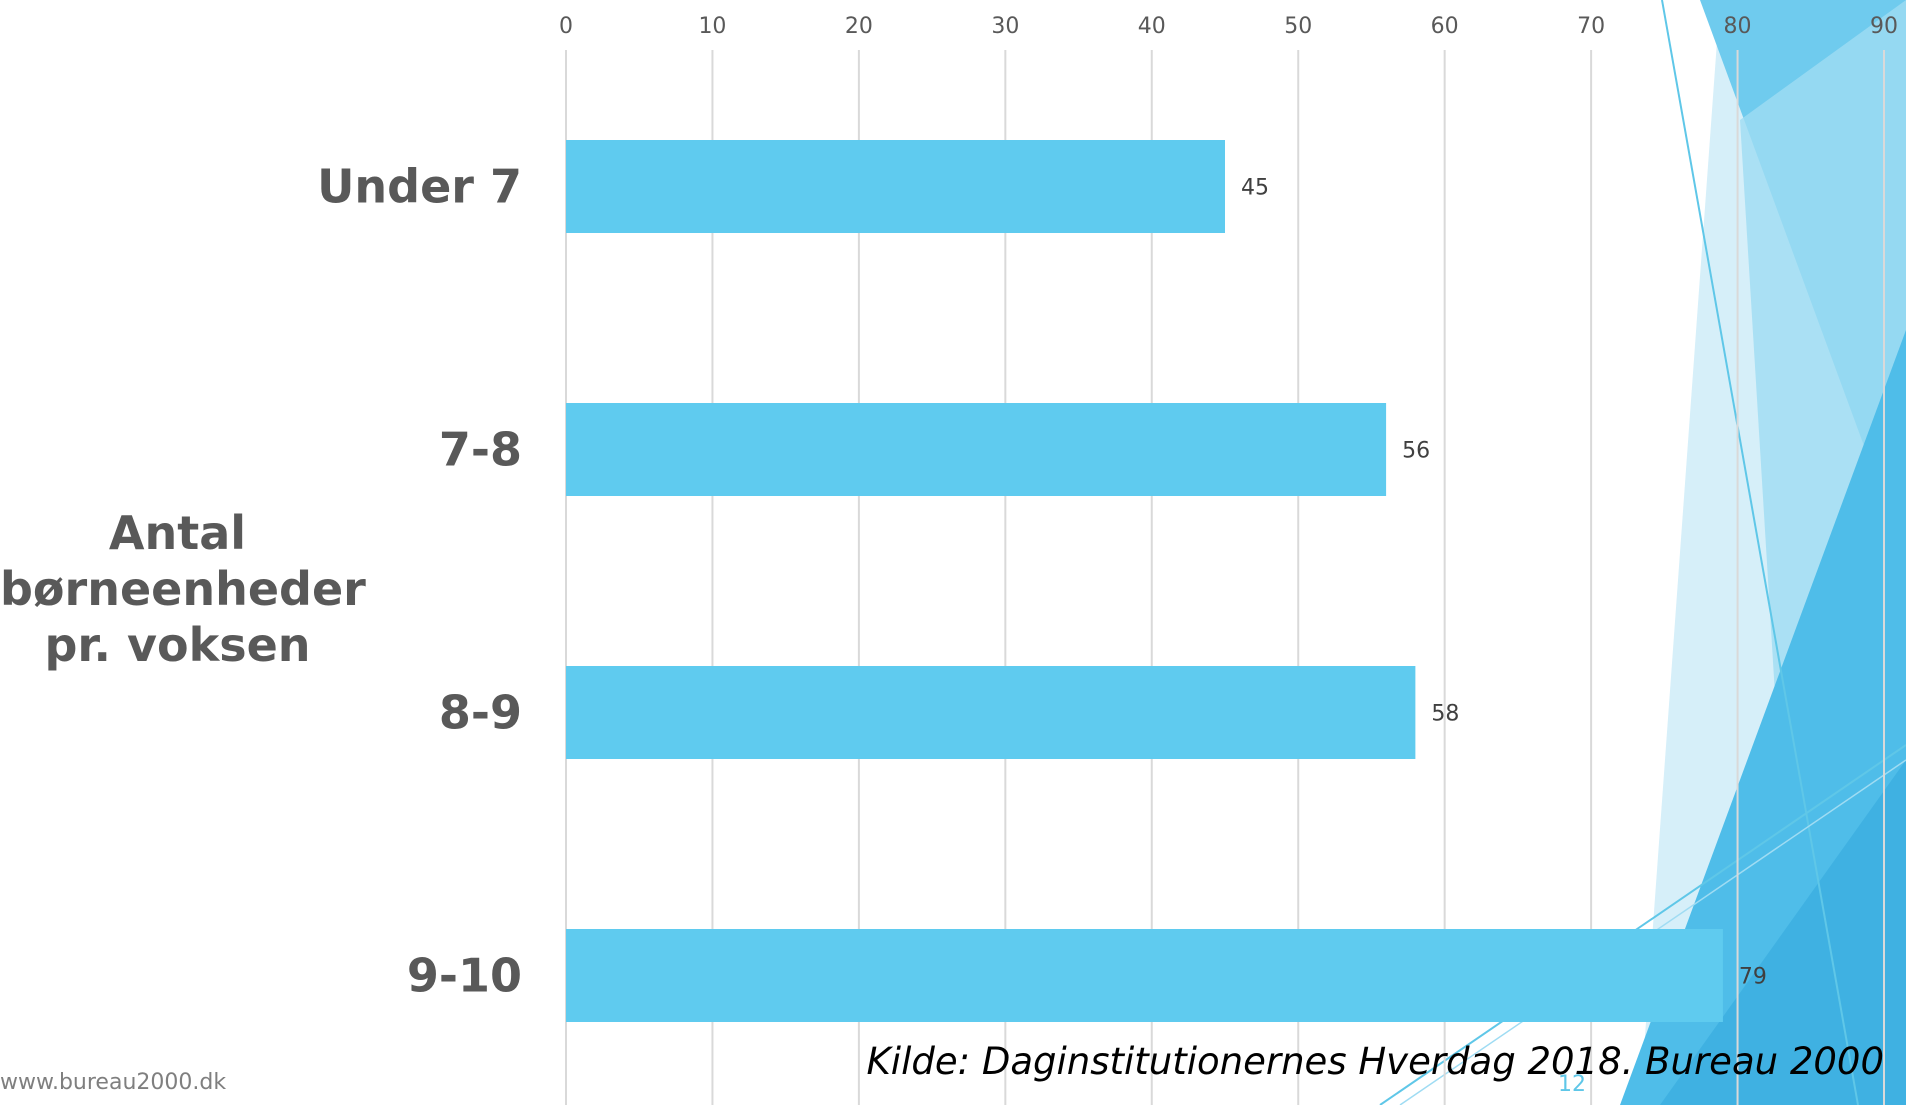  Describe the element at coordinates (464, 976) in the screenshot. I see `category-label: 9-10` at that location.